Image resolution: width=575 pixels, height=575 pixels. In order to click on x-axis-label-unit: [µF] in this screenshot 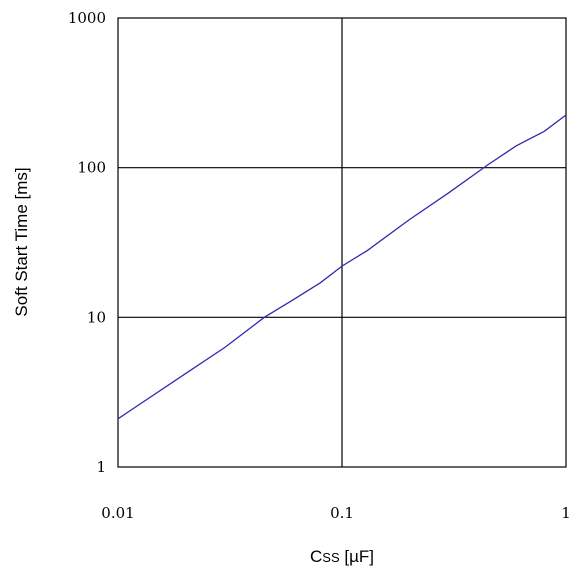, I will do `click(357, 556)`.